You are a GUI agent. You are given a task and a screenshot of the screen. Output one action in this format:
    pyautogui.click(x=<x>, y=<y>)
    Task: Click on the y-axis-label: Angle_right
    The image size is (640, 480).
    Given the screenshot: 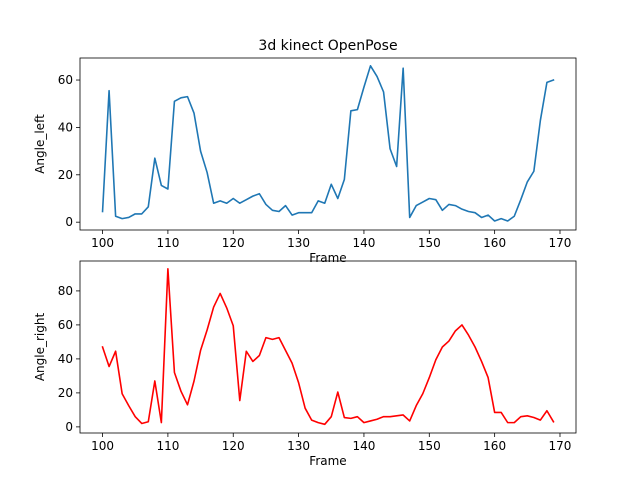 What is the action you would take?
    pyautogui.click(x=40, y=347)
    